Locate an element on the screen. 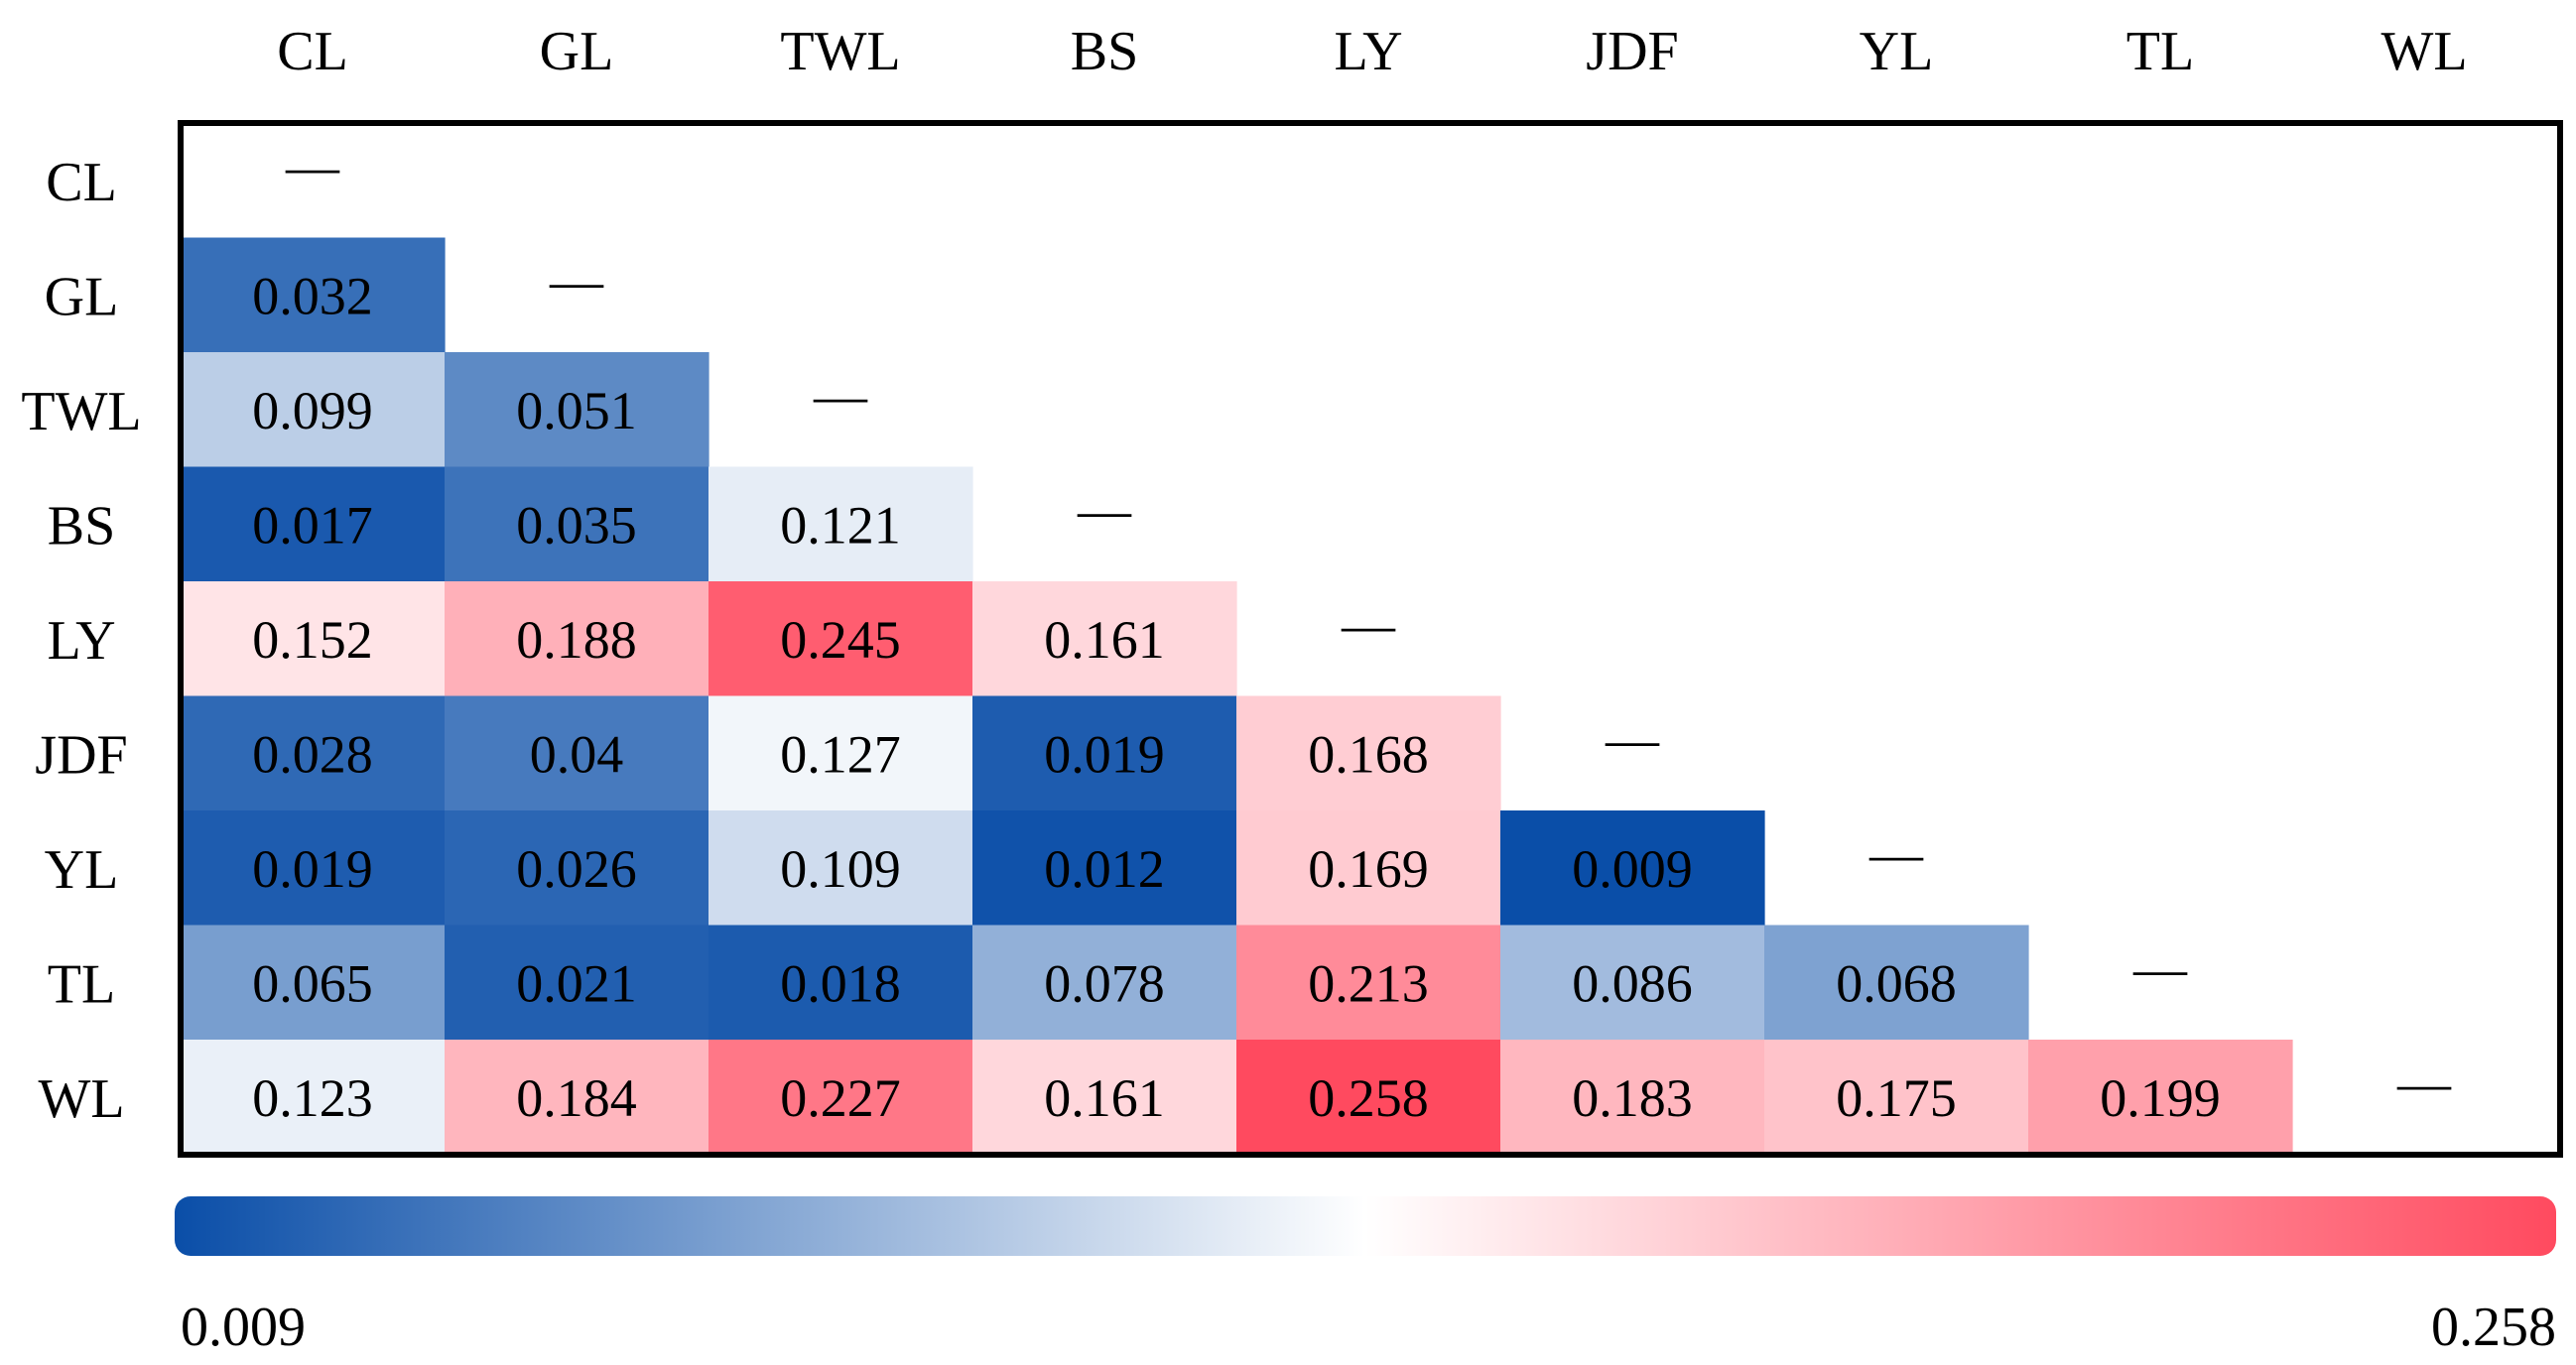 The width and height of the screenshot is (2576, 1365). cell-value-tl-gl: 0.021 is located at coordinates (577, 983).